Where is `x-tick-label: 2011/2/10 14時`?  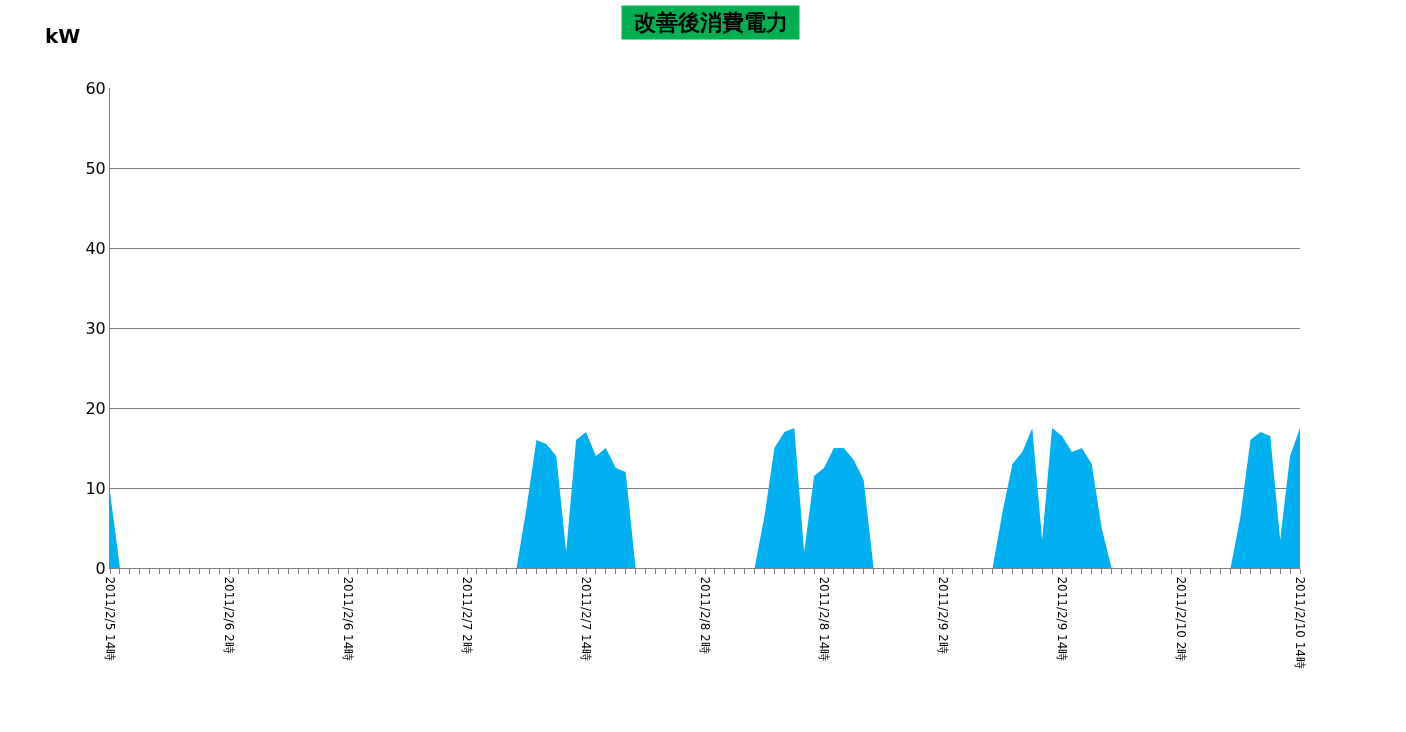 x-tick-label: 2011/2/10 14時 is located at coordinates (1300, 623).